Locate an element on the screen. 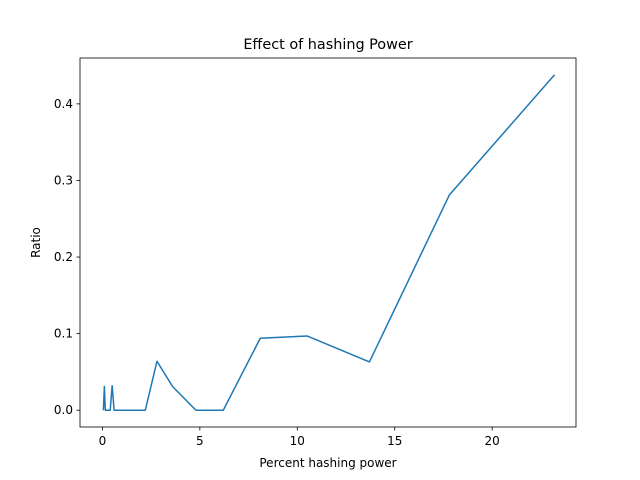  x-tick-label: 10 is located at coordinates (297, 441).